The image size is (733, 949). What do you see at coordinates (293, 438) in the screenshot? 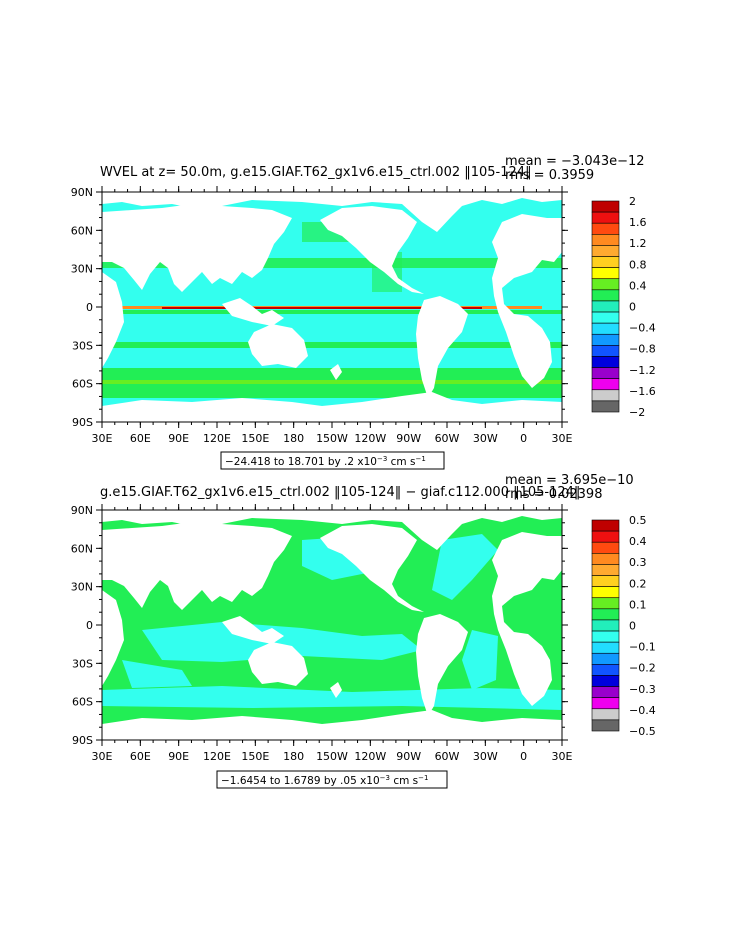
I see `lon-label: 180` at bounding box center [293, 438].